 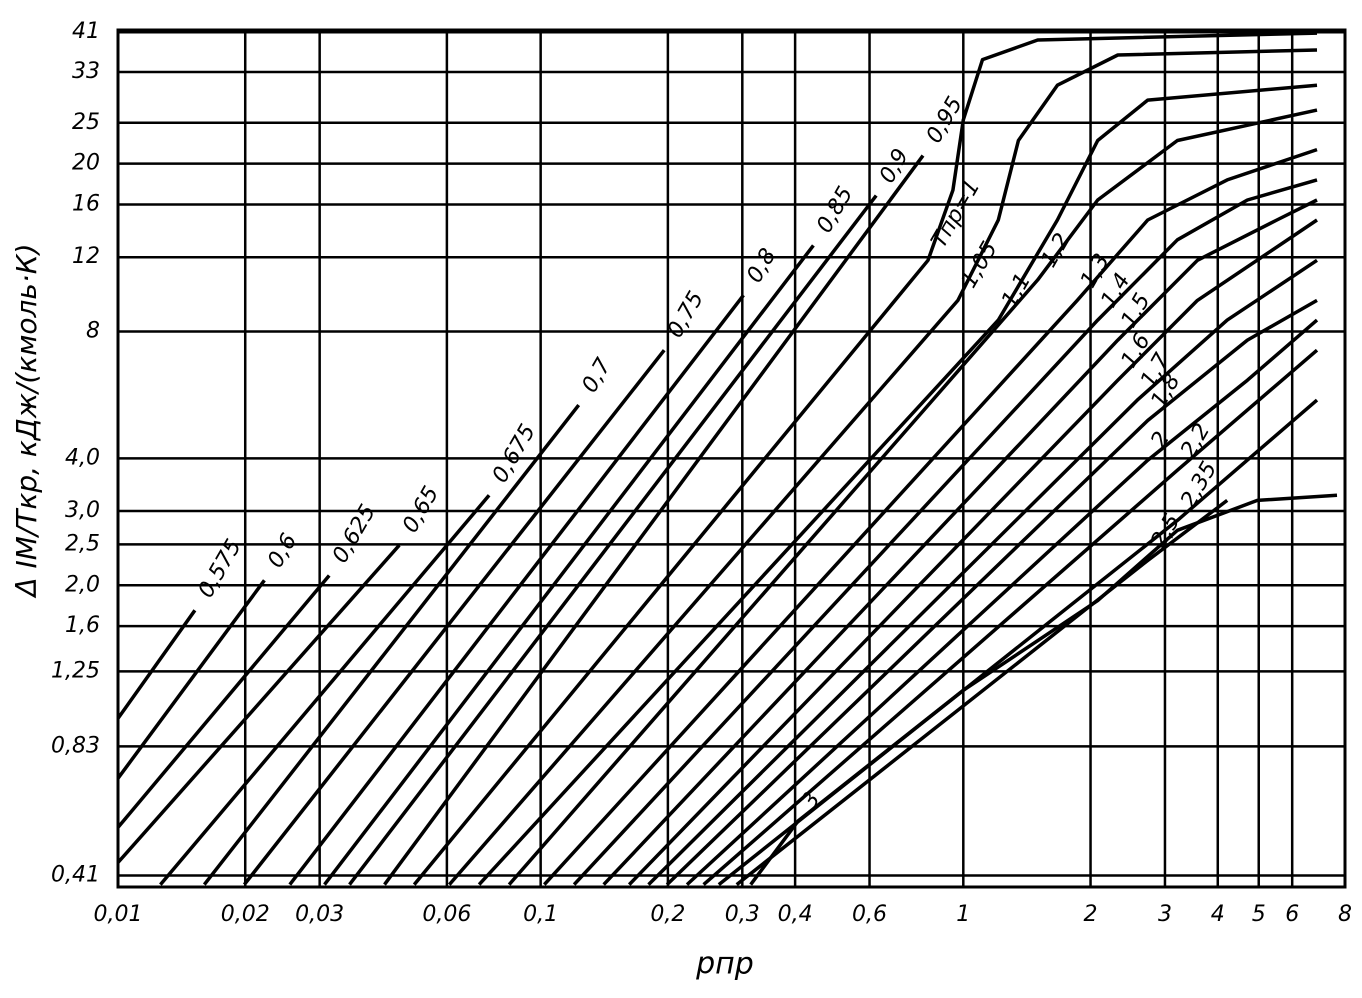 I want to click on curve-label: 2, so click(x=1160, y=440).